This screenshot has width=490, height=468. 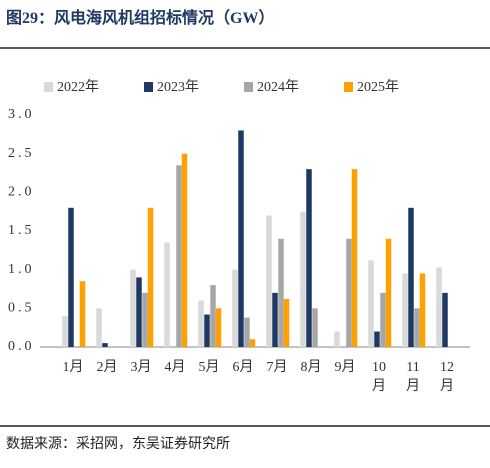 What do you see at coordinates (447, 377) in the screenshot?
I see `x-tick-label: 12月` at bounding box center [447, 377].